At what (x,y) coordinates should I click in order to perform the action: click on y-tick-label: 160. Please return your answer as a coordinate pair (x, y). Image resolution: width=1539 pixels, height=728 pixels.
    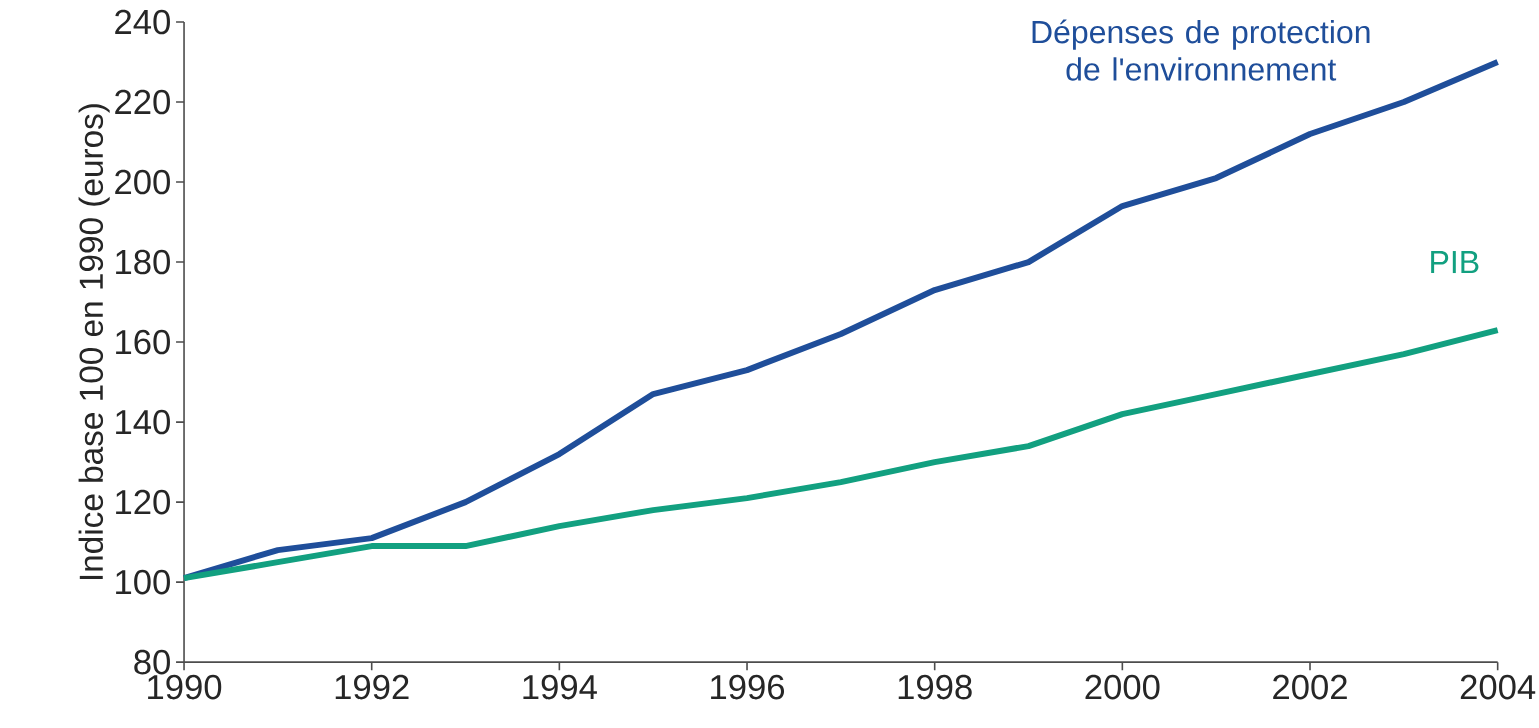
    Looking at the image, I should click on (143, 342).